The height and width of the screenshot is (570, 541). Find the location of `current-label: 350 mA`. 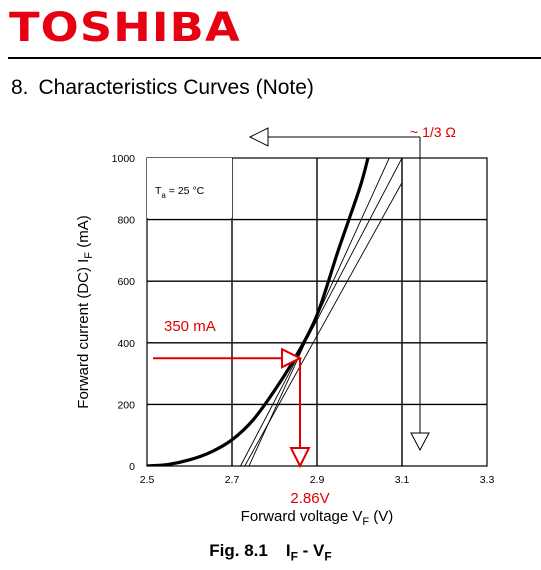

current-label: 350 mA is located at coordinates (190, 326).